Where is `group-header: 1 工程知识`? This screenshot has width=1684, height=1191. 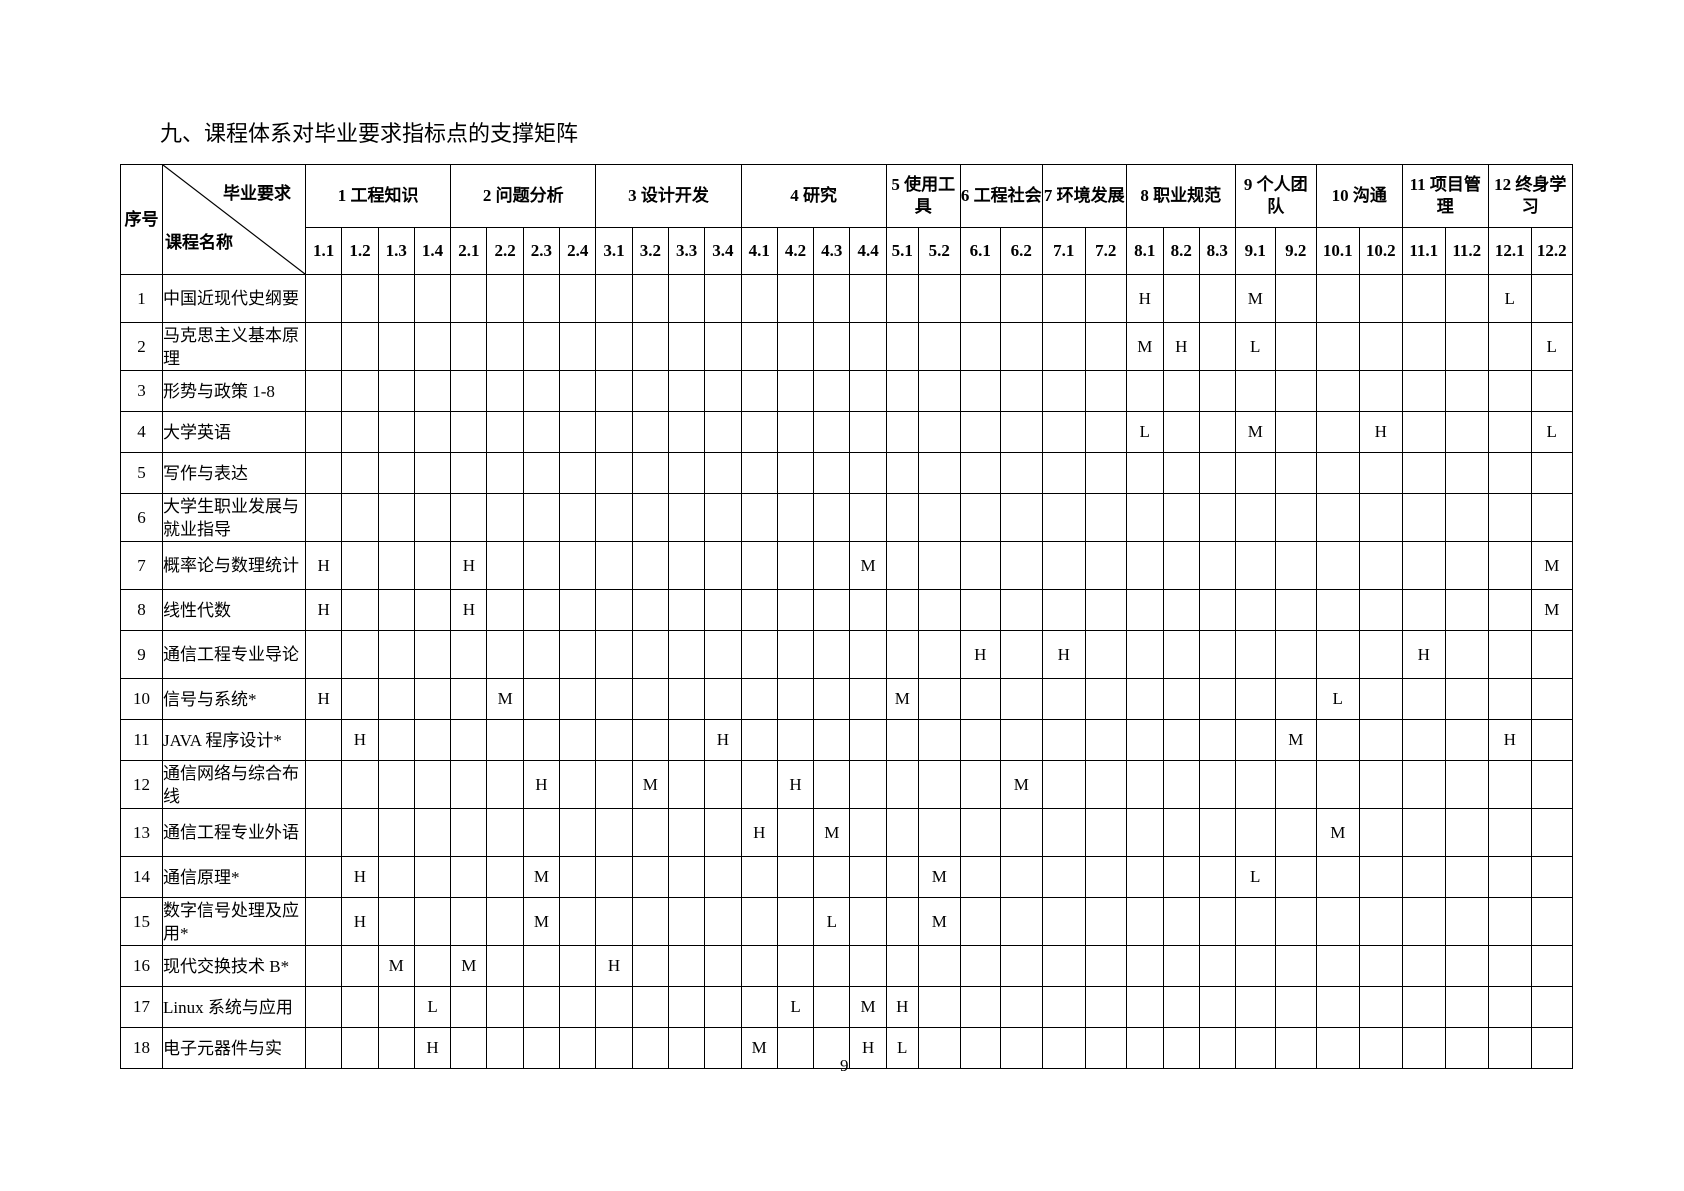
group-header: 1 工程知识 is located at coordinates (378, 196).